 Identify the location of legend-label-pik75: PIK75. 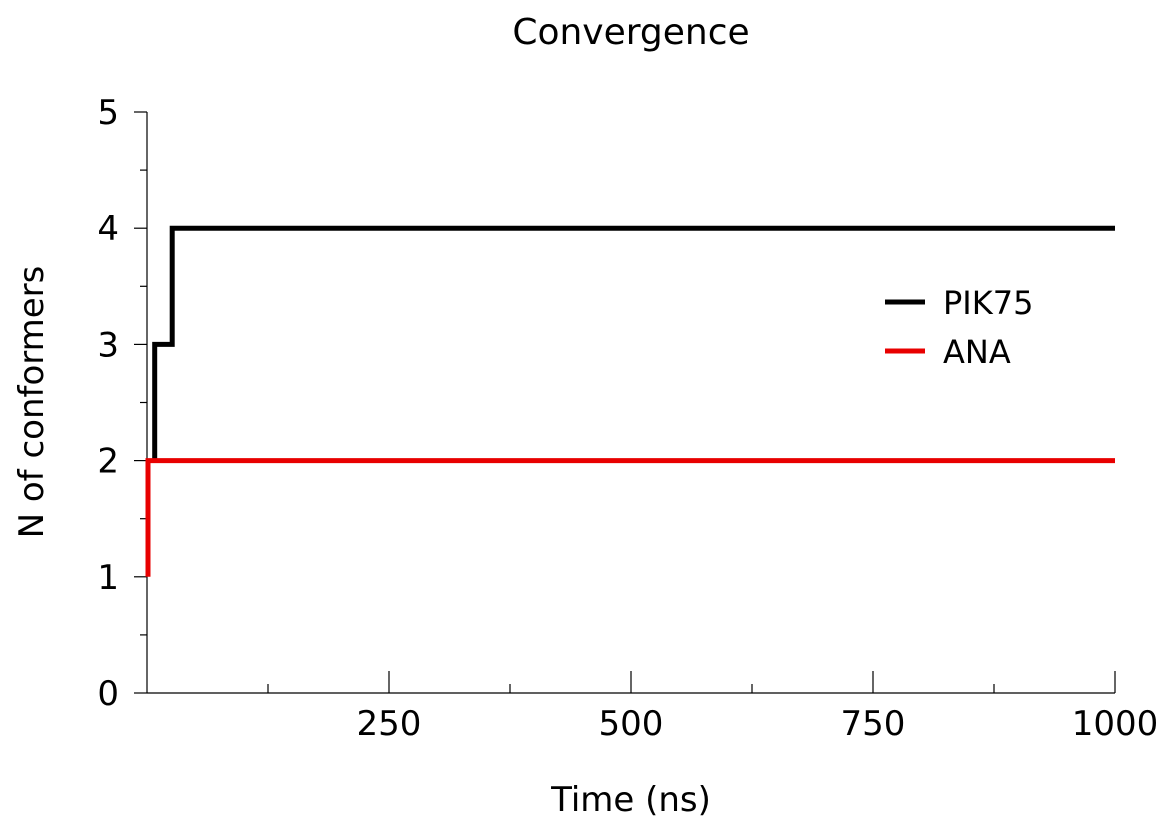
(988, 303).